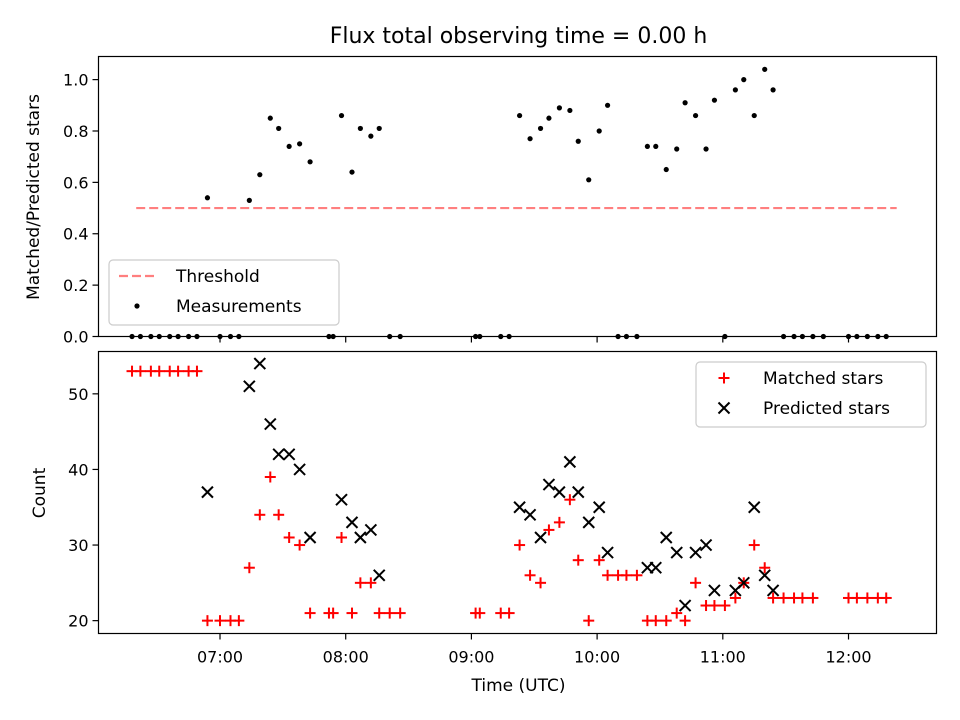  Describe the element at coordinates (40, 492) in the screenshot. I see `bottom-y-axis-label: Count` at that location.